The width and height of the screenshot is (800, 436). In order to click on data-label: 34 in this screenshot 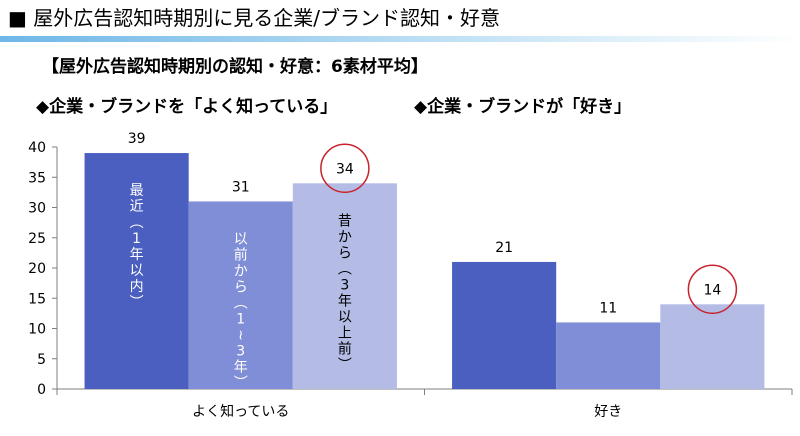, I will do `click(345, 169)`.